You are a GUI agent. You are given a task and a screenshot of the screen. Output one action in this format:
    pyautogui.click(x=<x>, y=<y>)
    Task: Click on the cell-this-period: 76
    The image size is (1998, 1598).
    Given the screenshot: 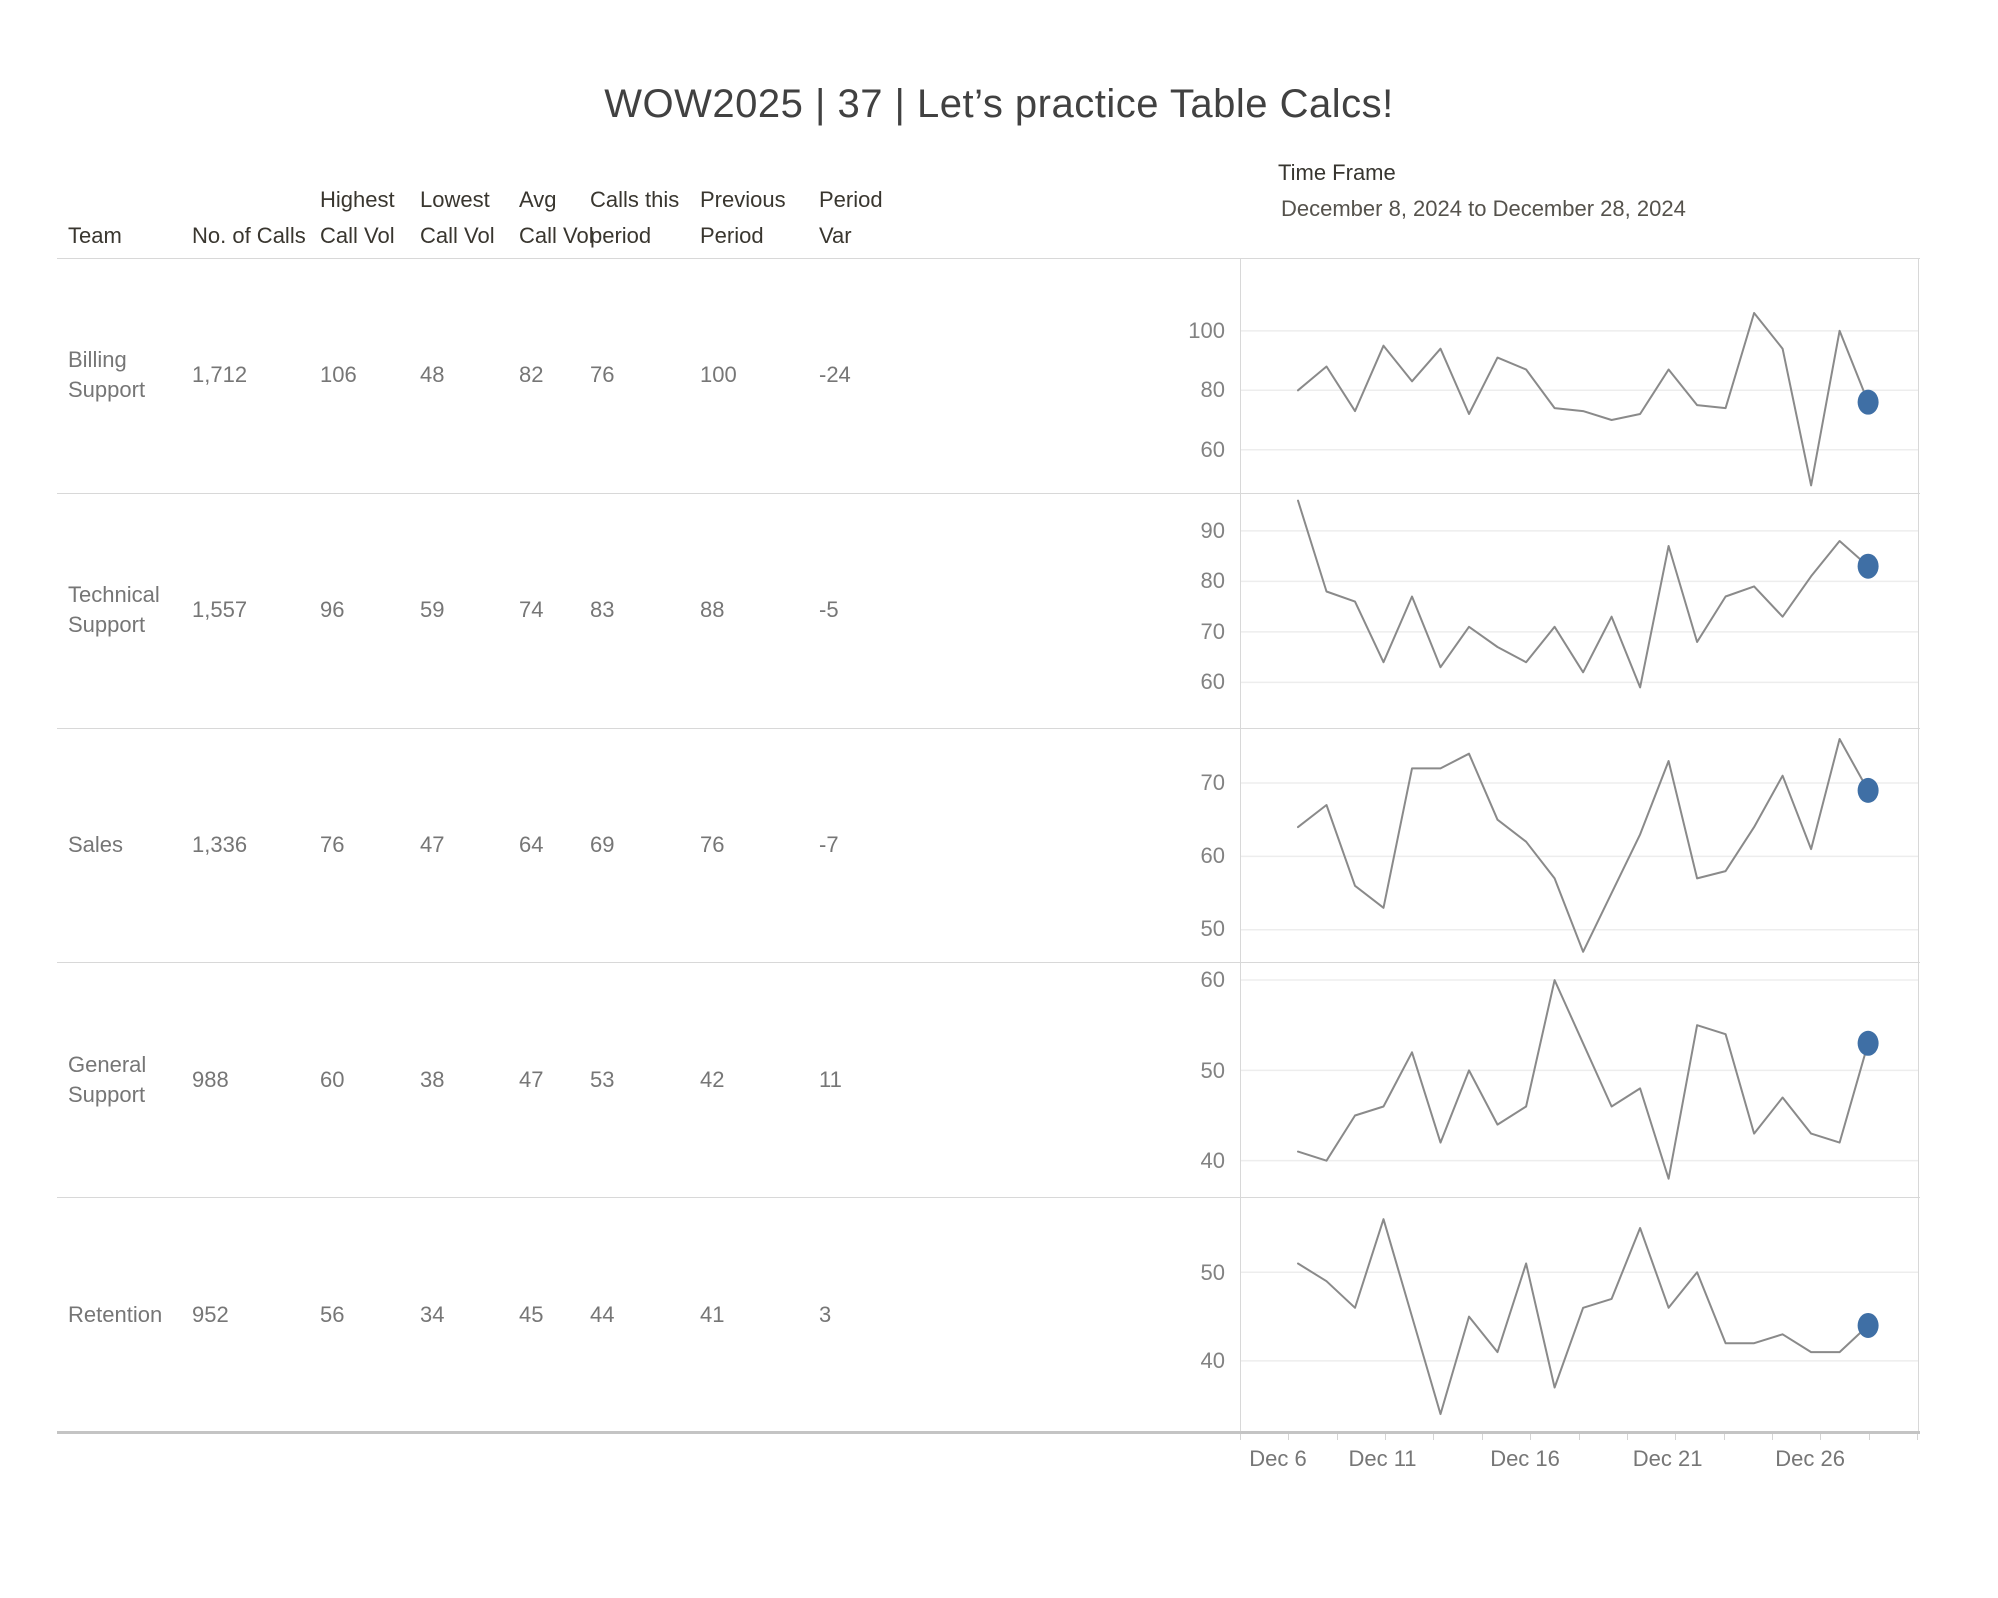 What is the action you would take?
    pyautogui.click(x=602, y=375)
    